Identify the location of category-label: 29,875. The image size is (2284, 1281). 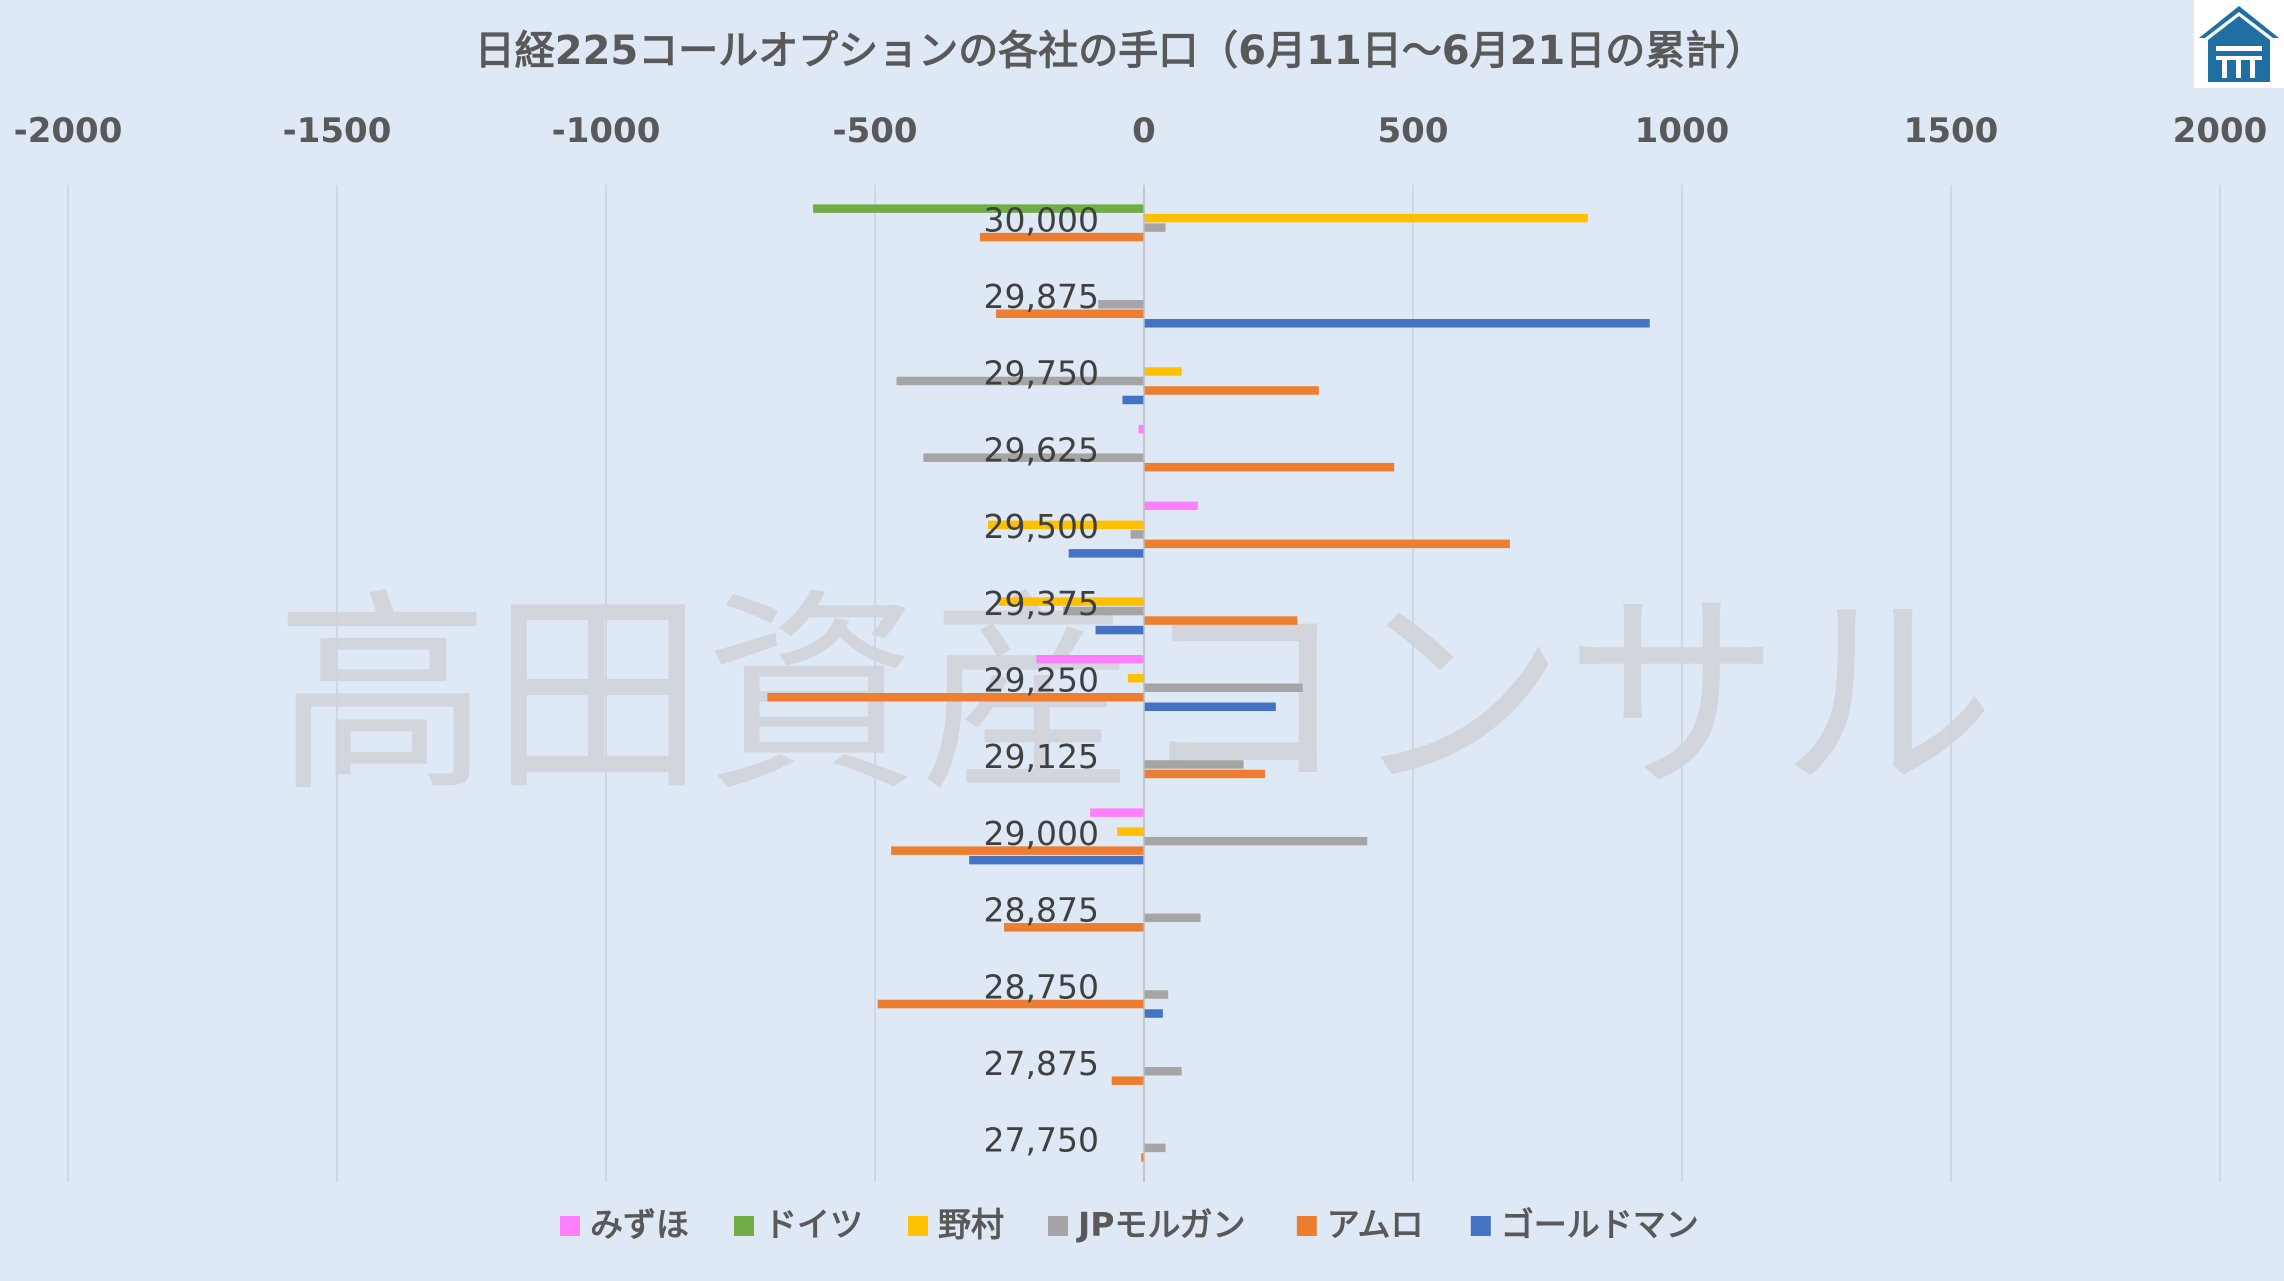
(1041, 296).